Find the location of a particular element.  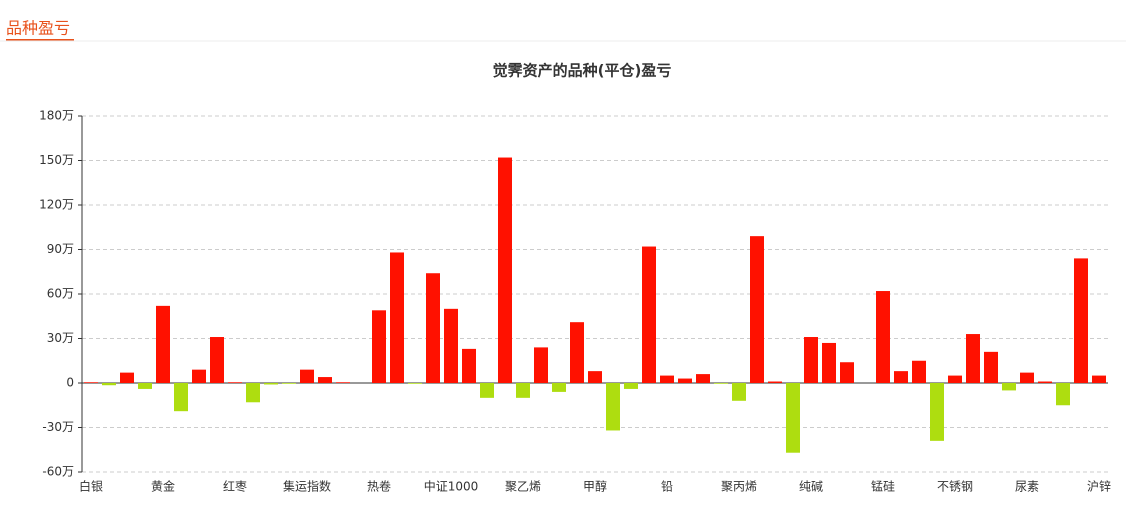

chart-title: 觉霁资产的品种(平仓)盈亏 is located at coordinates (582, 71).